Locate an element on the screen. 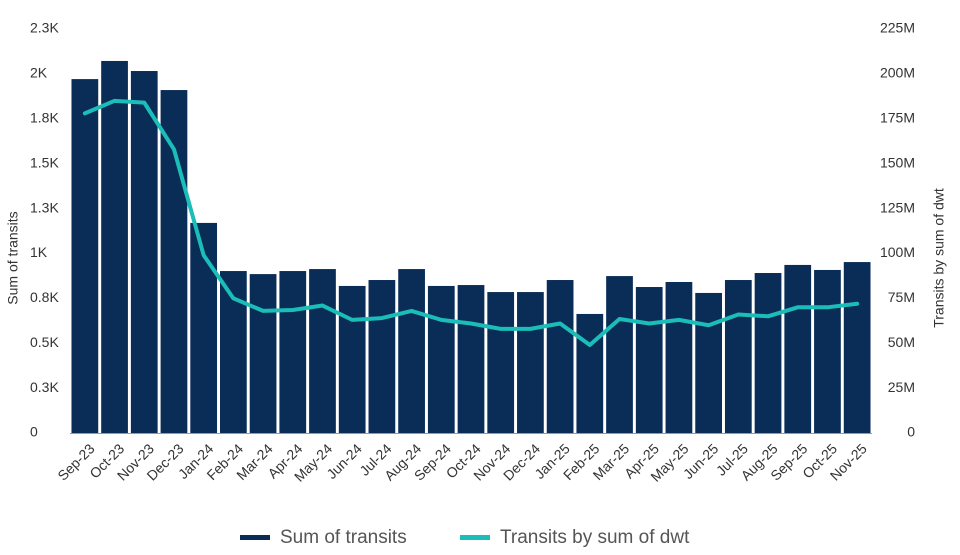 This screenshot has height=555, width=960. y-tick-label: 1K is located at coordinates (39, 252).